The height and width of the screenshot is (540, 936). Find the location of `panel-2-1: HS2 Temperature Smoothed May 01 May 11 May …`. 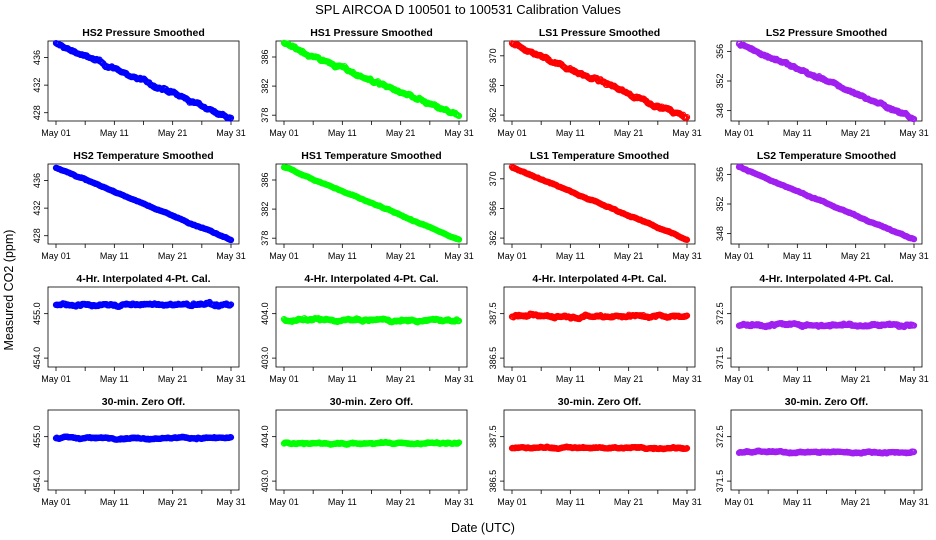

panel-2-1: HS2 Temperature Smoothed May 01 May 11 May … is located at coordinates (139, 205).